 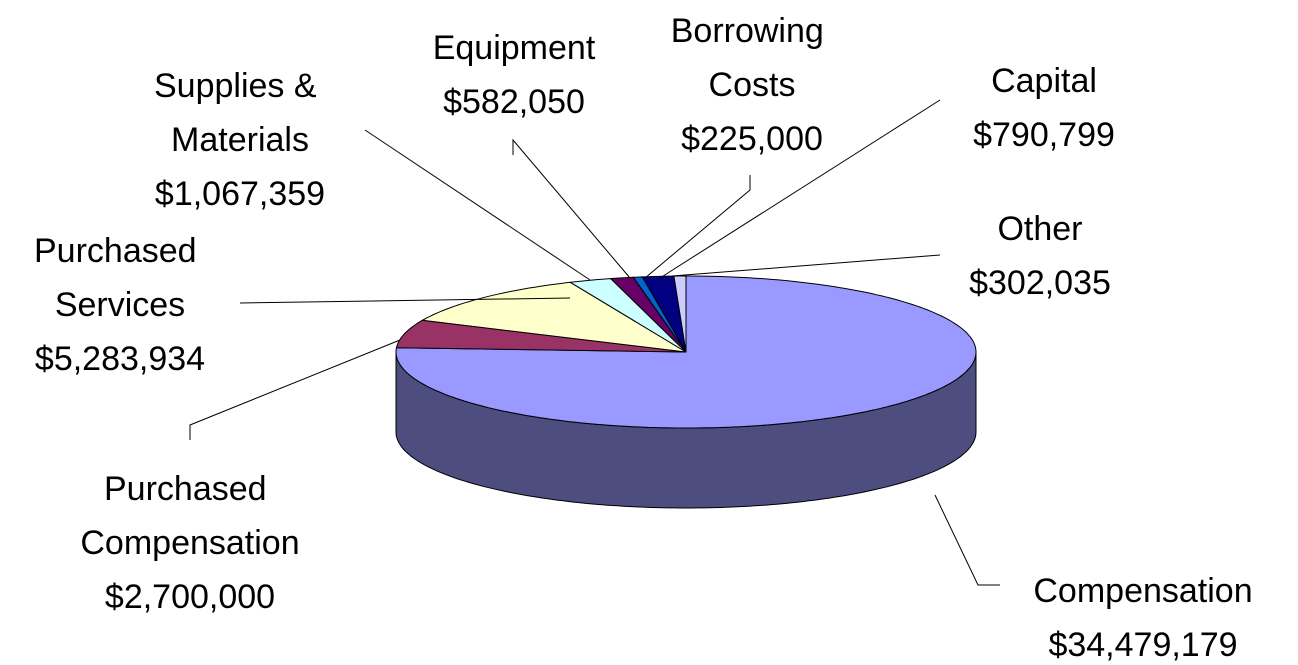 What do you see at coordinates (240, 194) in the screenshot?
I see `slice-value-label: $1,067,359` at bounding box center [240, 194].